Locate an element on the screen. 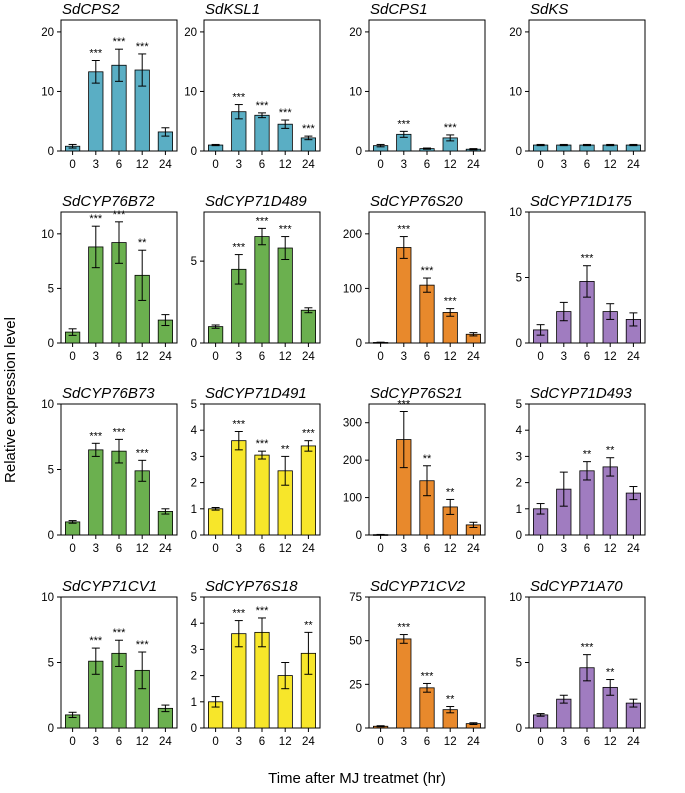  panel-title: SdCYP71D493 is located at coordinates (581, 393).